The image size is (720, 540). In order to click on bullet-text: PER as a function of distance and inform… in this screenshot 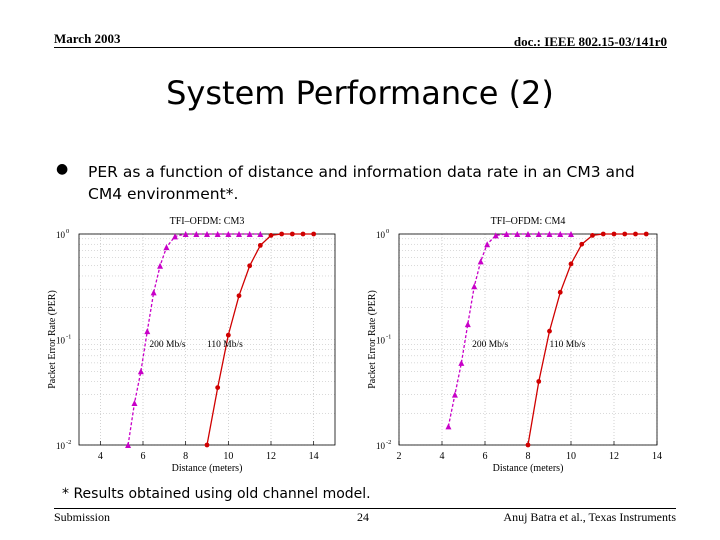, I will do `click(361, 183)`.